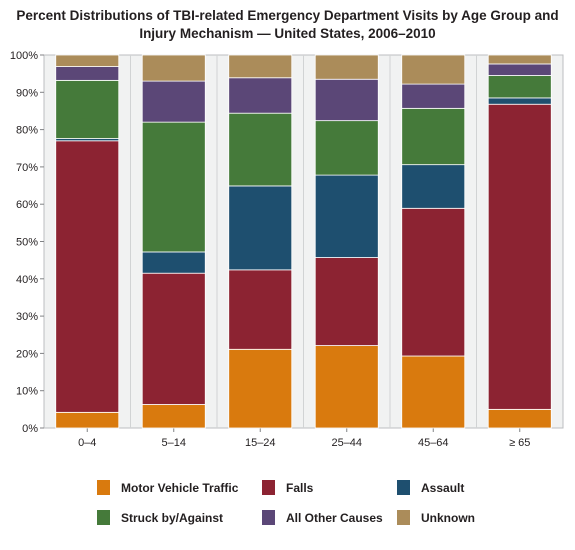 This screenshot has height=550, width=575. I want to click on y-tick-label: 100%, so click(24, 56).